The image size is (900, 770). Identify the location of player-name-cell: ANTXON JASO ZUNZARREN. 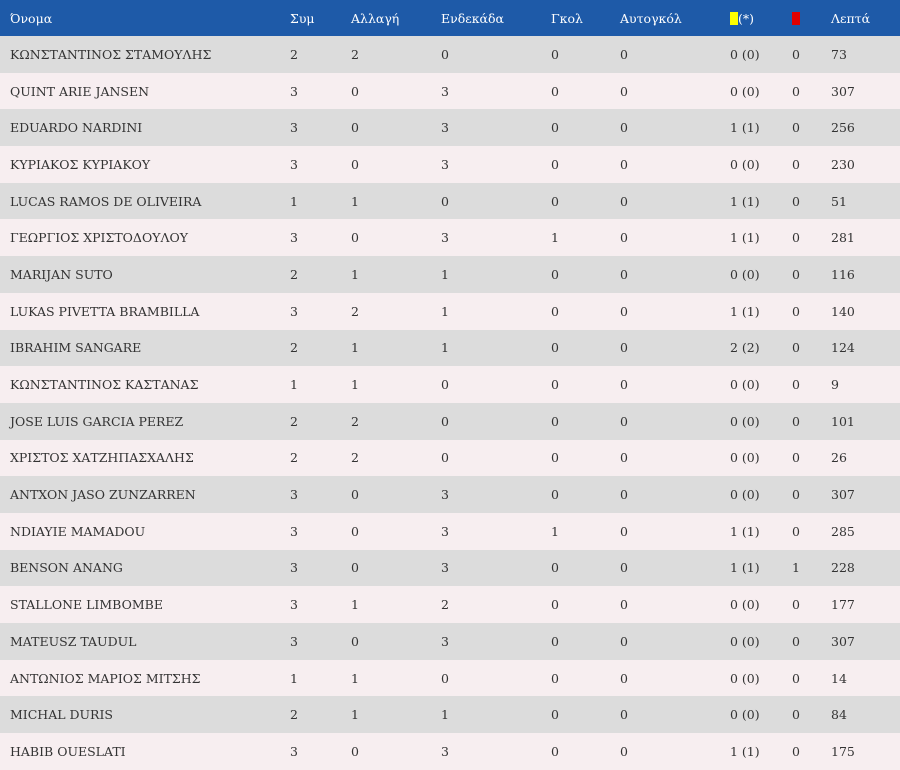
(103, 495).